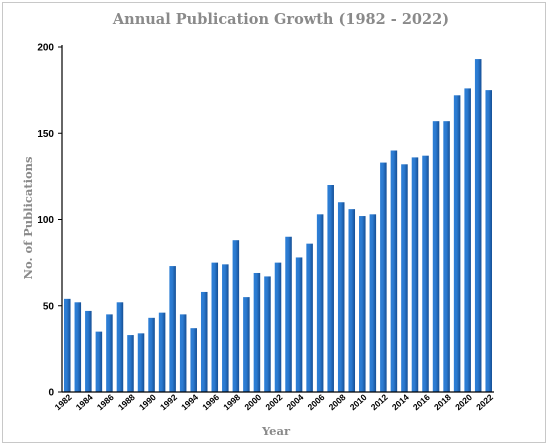 This screenshot has height=447, width=550. I want to click on x-tick-label: 2000, so click(252, 402).